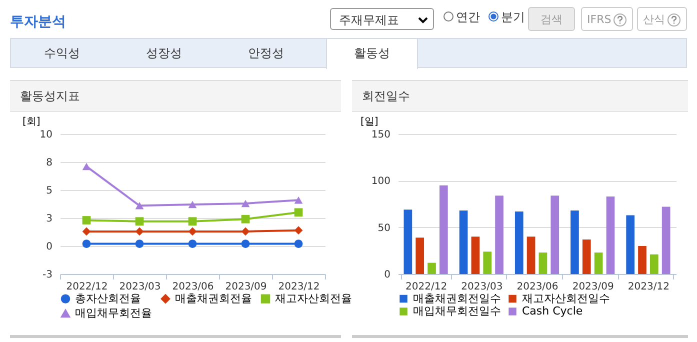 This screenshot has width=697, height=342. Describe the element at coordinates (457, 298) in the screenshot. I see `legend-label: 매출채권회전일수` at that location.